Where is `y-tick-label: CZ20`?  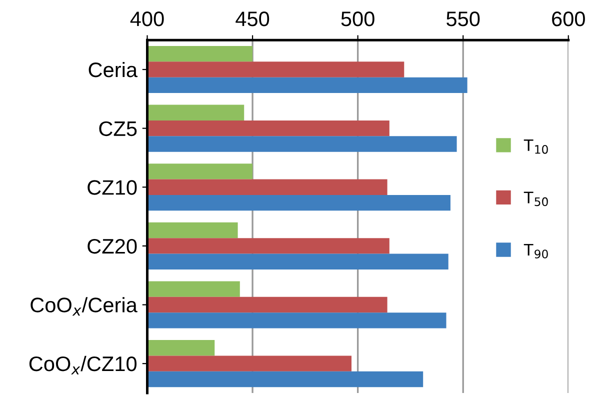 y-tick-label: CZ20 is located at coordinates (112, 246).